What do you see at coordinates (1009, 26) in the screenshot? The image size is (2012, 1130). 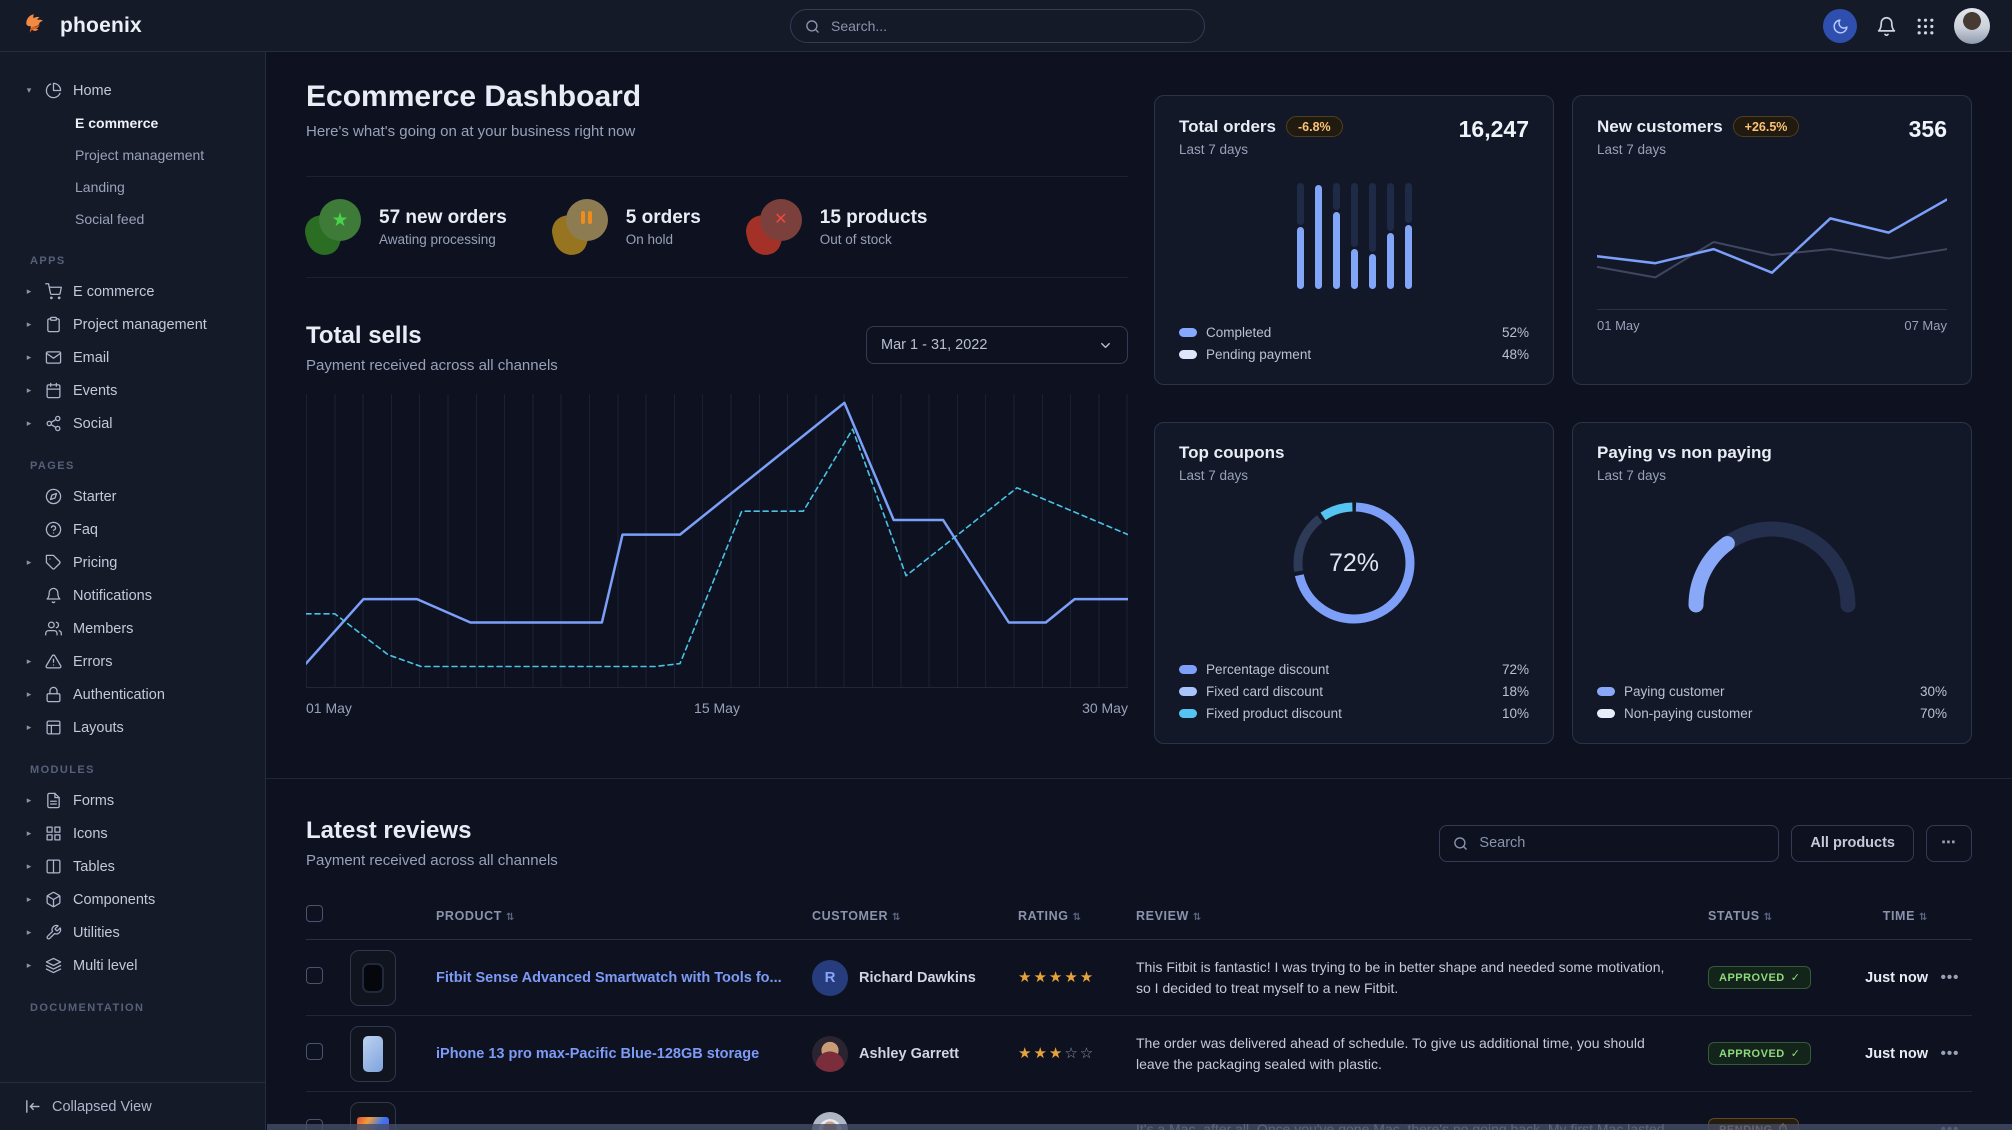 I see `search-input` at bounding box center [1009, 26].